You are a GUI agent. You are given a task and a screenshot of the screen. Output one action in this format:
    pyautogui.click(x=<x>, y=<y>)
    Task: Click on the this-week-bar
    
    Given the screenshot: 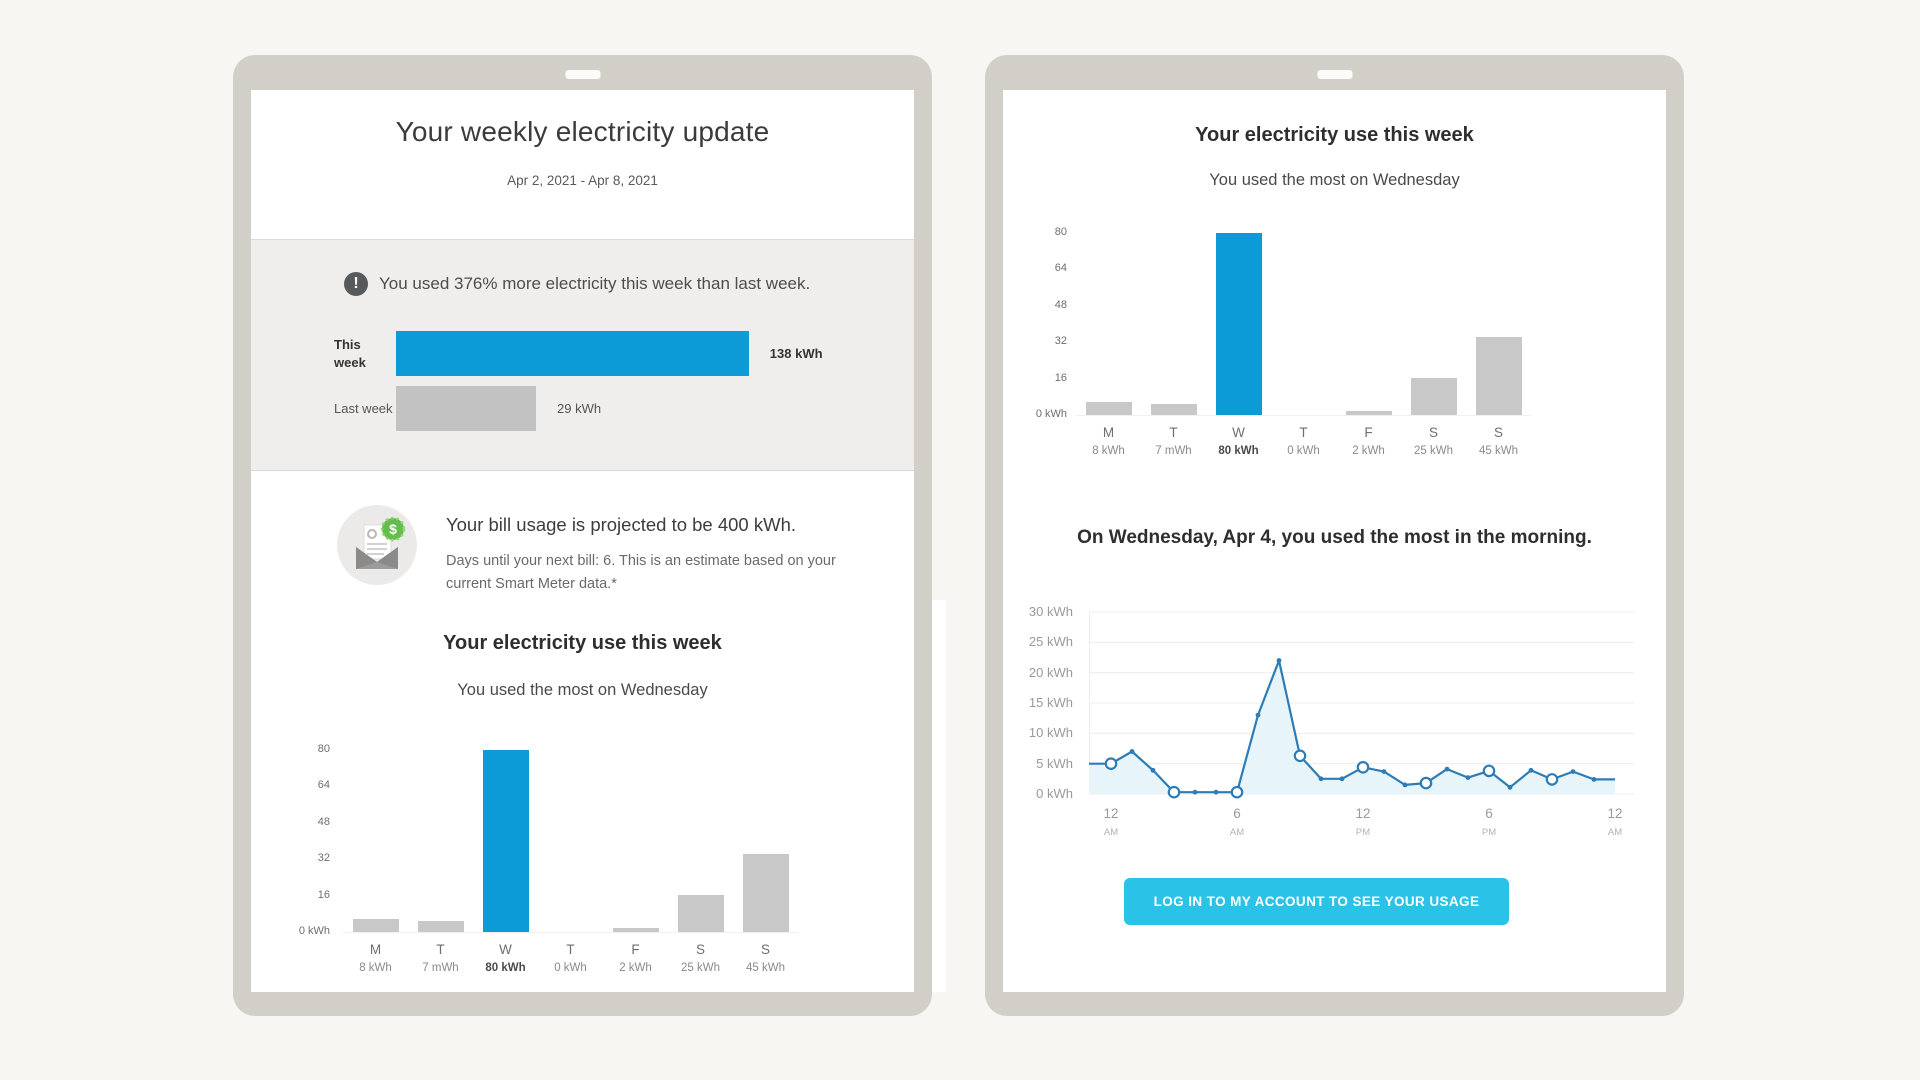 What is the action you would take?
    pyautogui.click(x=572, y=353)
    